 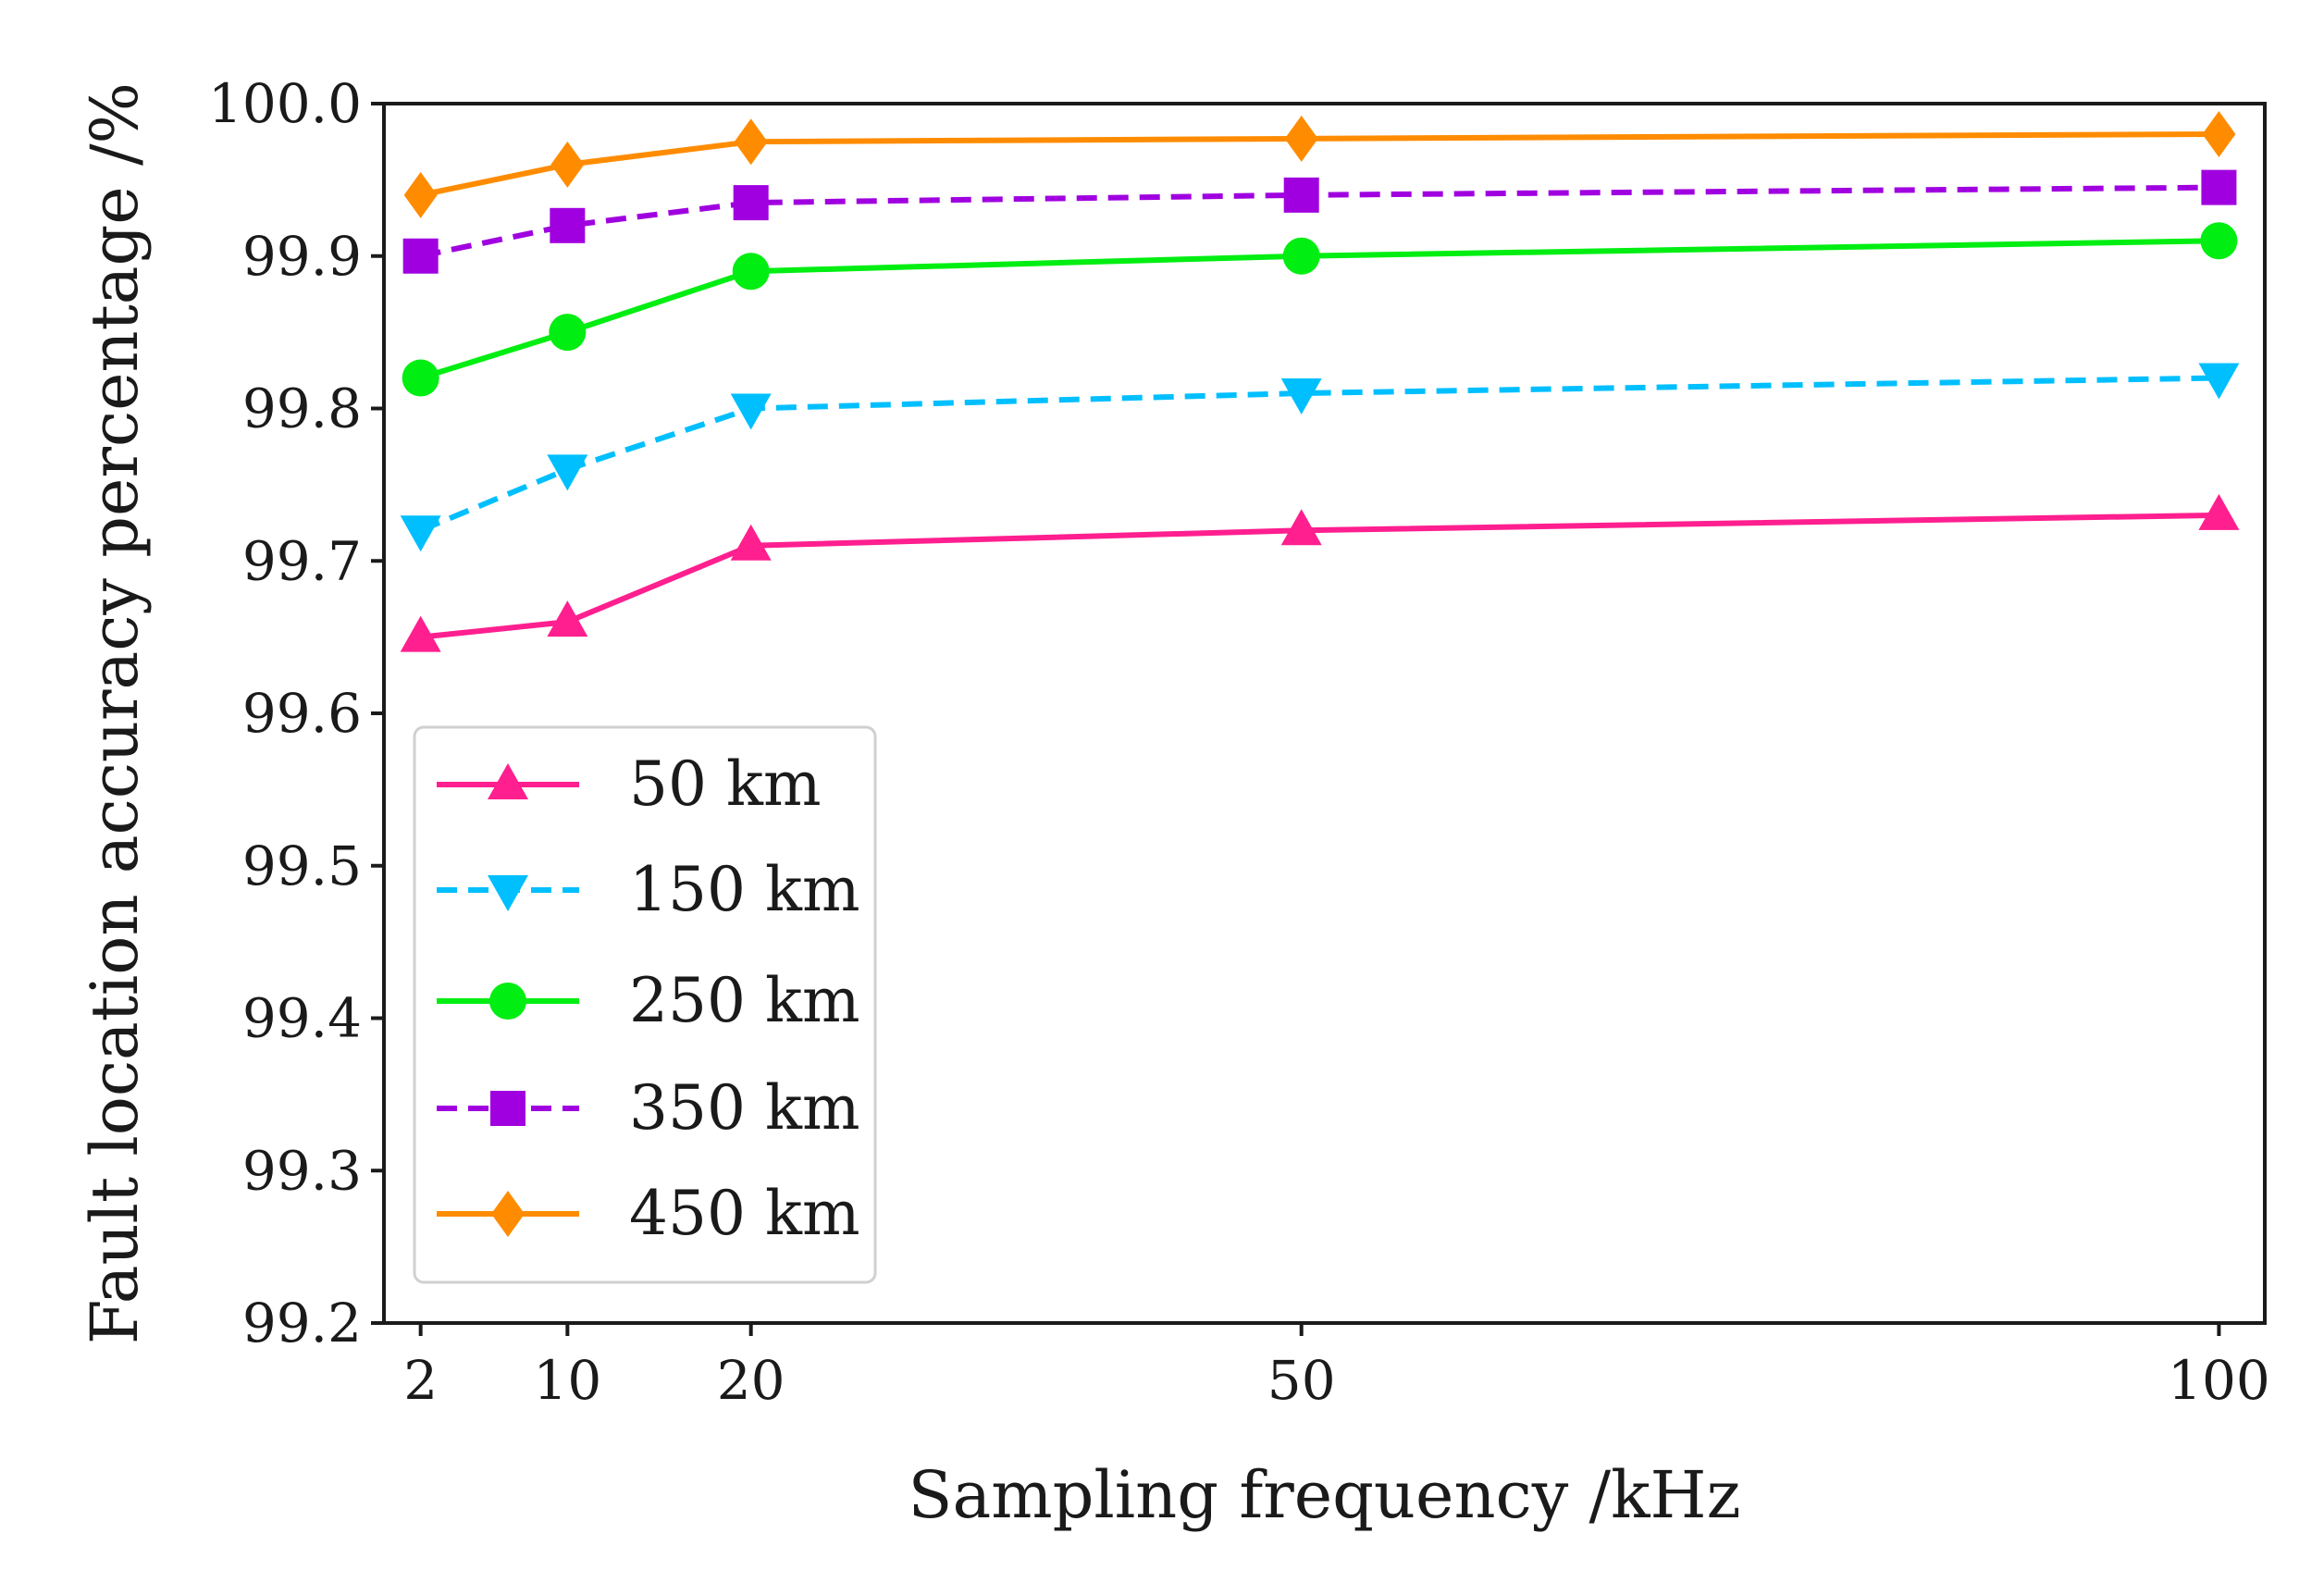 I want to click on legend-box, so click(x=645, y=1005).